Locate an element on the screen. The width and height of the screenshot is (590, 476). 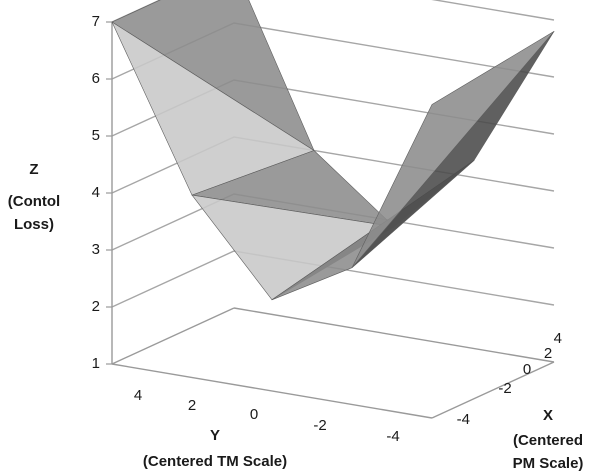
x-axis-title-line: (Centered is located at coordinates (548, 440).